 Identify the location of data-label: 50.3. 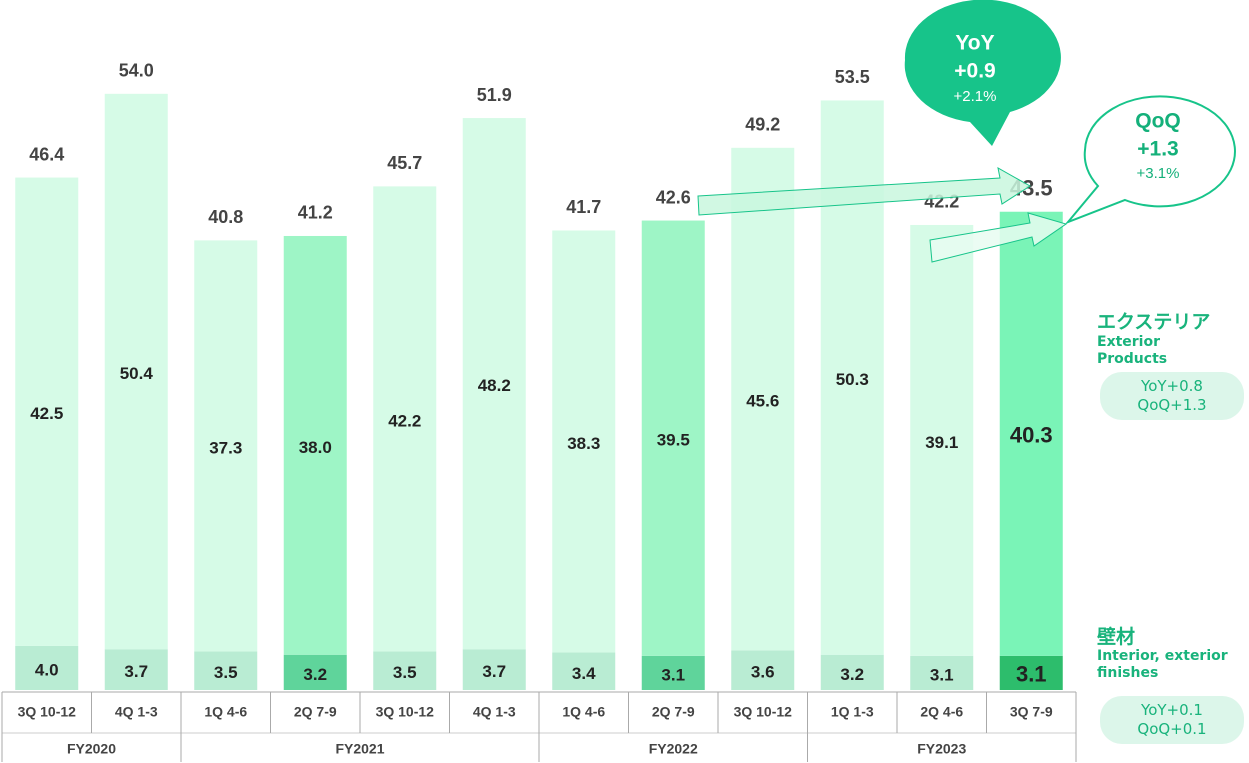
(852, 379).